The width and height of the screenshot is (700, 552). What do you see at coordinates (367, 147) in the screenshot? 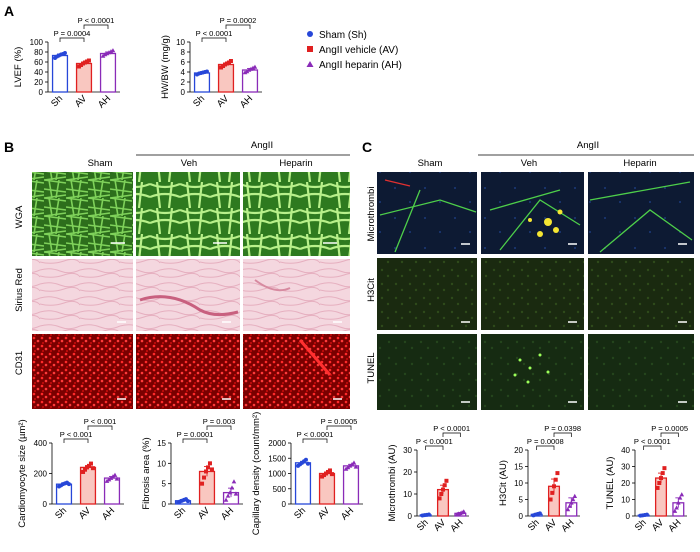
I see `panel-label-c: C` at bounding box center [367, 147].